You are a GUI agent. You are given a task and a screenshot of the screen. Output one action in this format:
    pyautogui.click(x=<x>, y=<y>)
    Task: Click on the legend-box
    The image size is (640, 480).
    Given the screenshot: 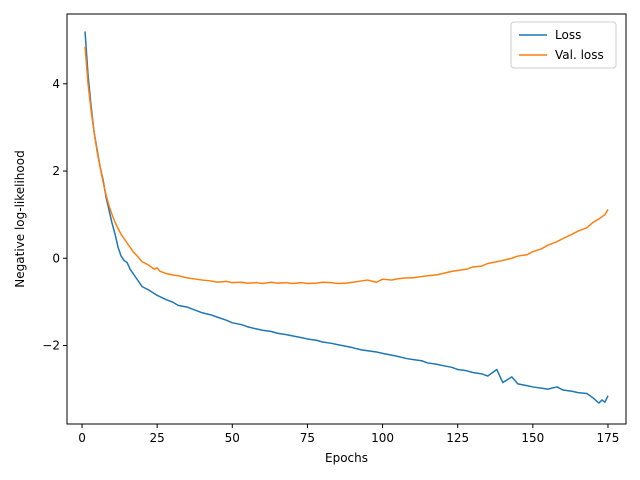 What is the action you would take?
    pyautogui.click(x=563, y=45)
    